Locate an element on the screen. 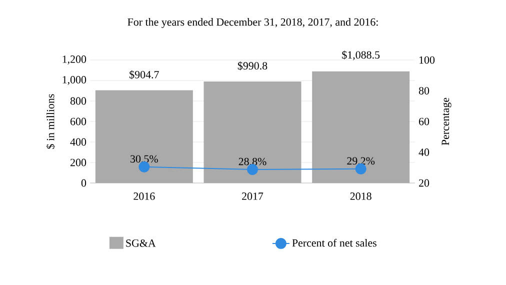 This screenshot has height=285, width=506. x-tick-label: 2017 is located at coordinates (253, 196).